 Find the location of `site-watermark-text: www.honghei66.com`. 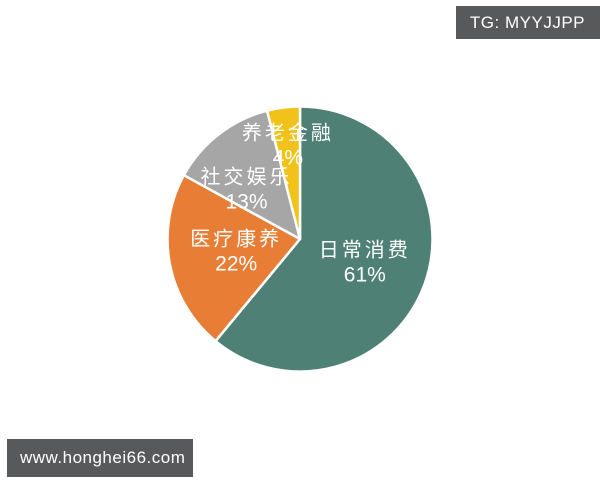

site-watermark-text: www.honghei66.com is located at coordinates (103, 457).